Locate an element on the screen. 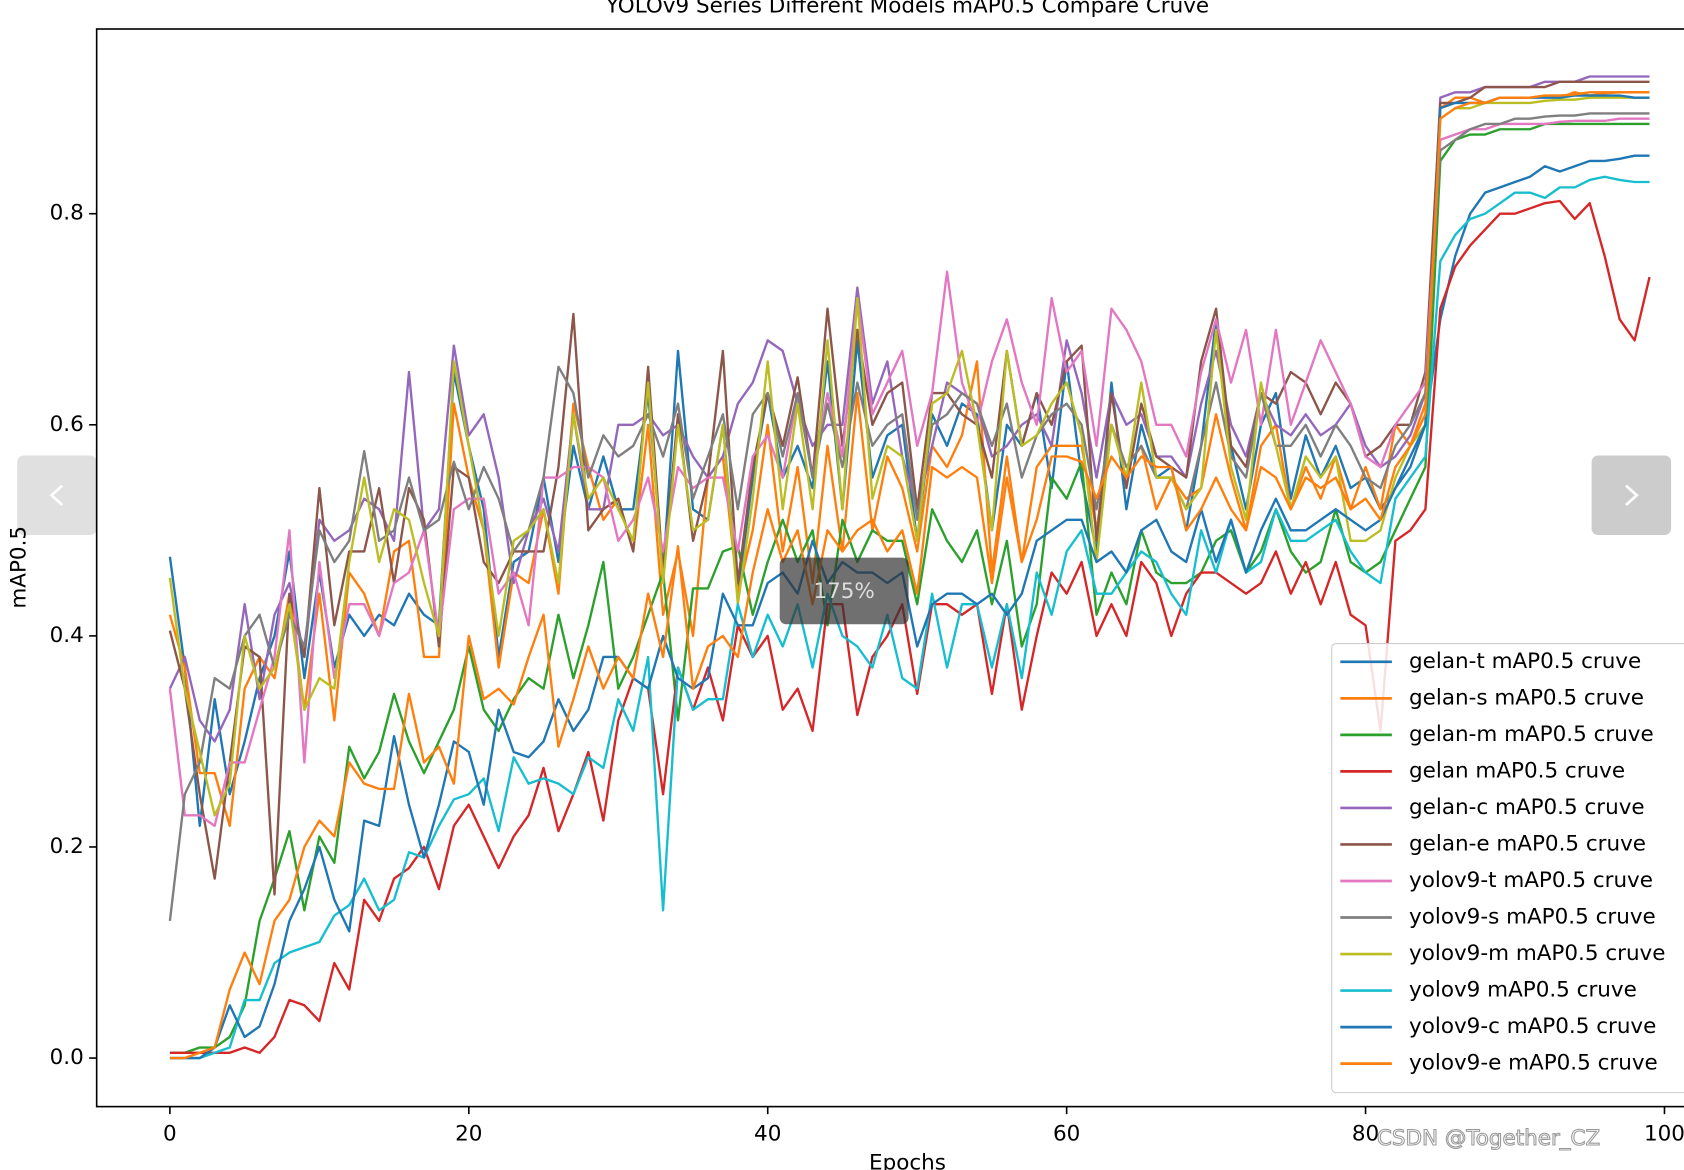 The width and height of the screenshot is (1684, 1170). y-tick-label: 0.2 is located at coordinates (67, 846).